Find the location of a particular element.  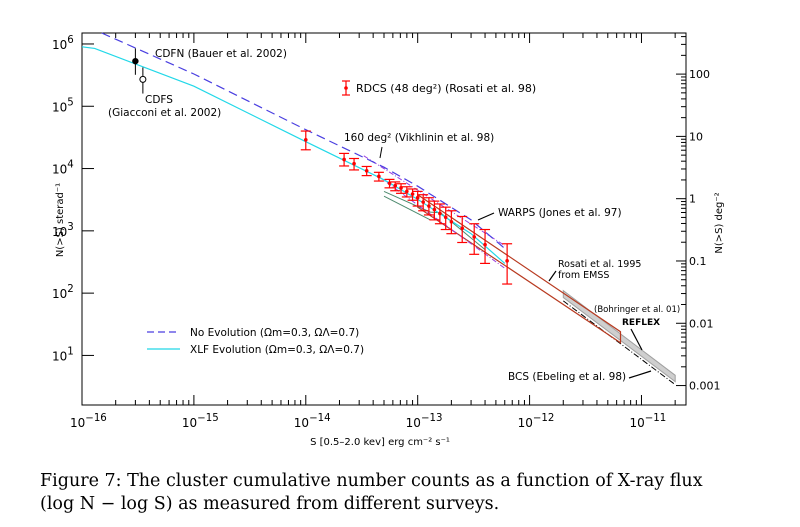

annotation-emss-ref: from EMSS is located at coordinates (583, 275).